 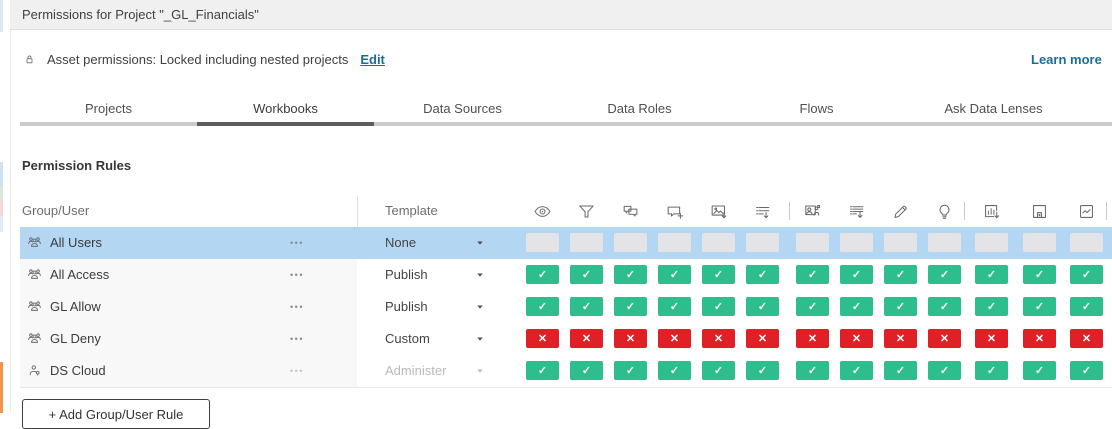 What do you see at coordinates (116, 414) in the screenshot?
I see `add-group-user-rule-button: + Add Group/User Rule` at bounding box center [116, 414].